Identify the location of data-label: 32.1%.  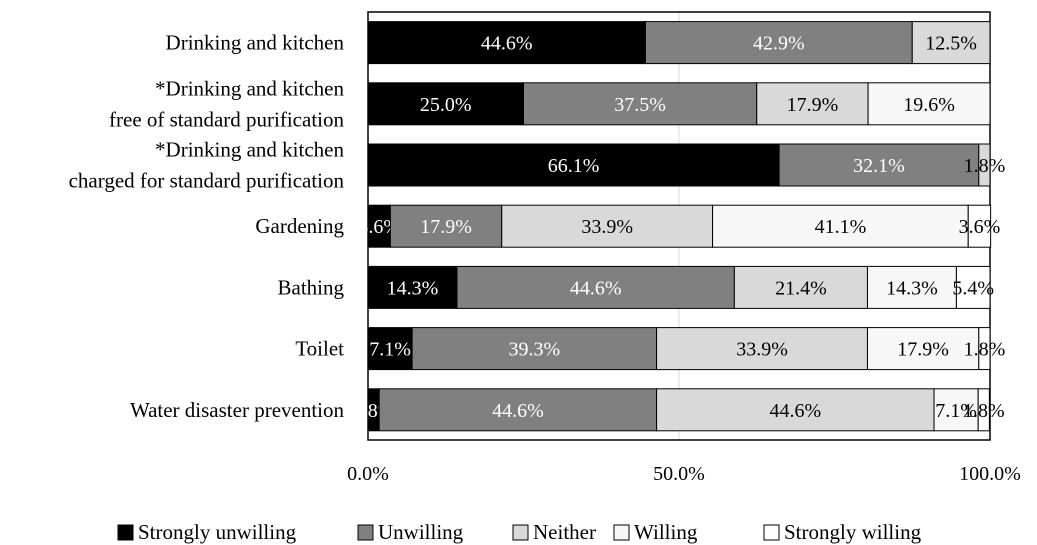
(879, 166).